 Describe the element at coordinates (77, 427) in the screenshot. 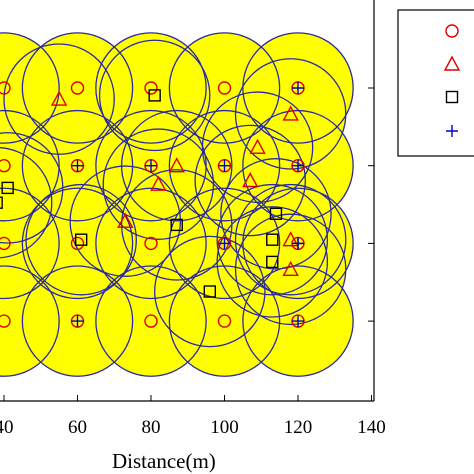

I see `x-tick-label: 60` at that location.